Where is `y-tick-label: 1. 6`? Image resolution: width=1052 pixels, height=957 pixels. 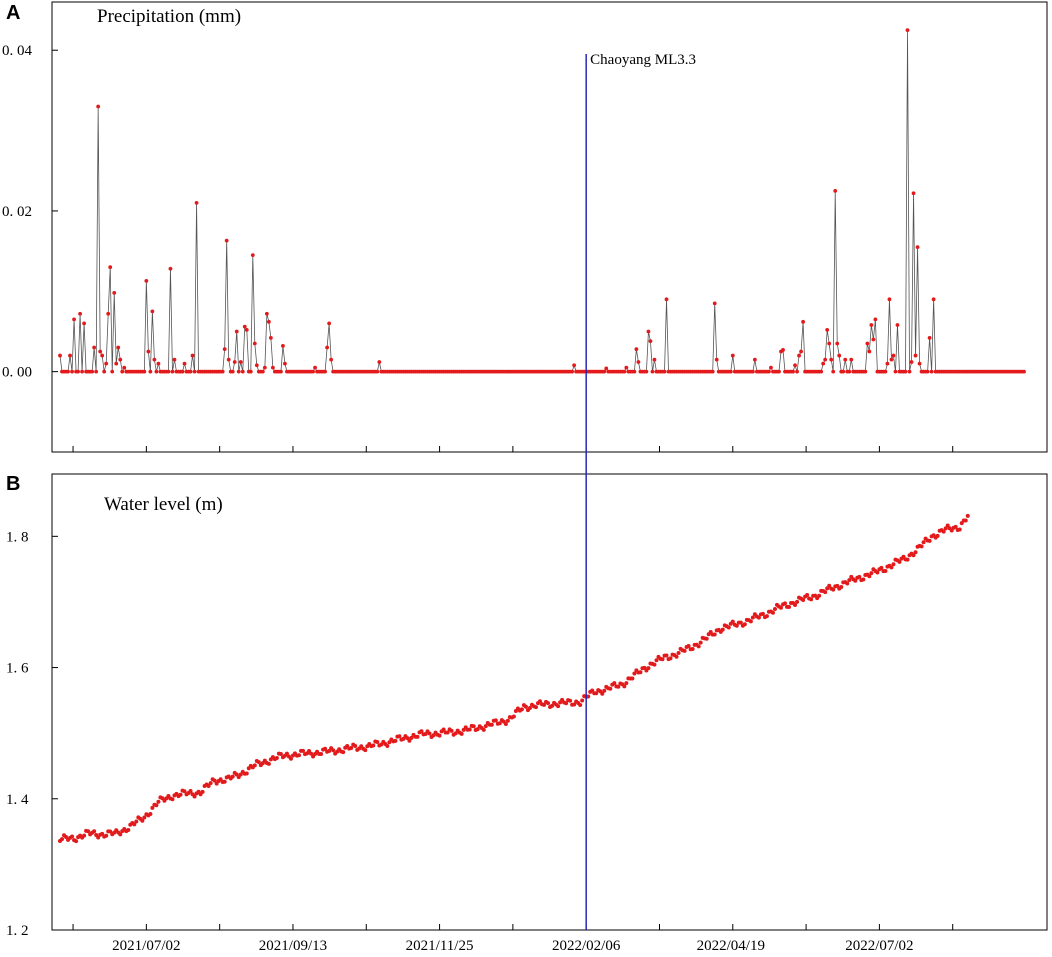 y-tick-label: 1. 6 is located at coordinates (17, 669).